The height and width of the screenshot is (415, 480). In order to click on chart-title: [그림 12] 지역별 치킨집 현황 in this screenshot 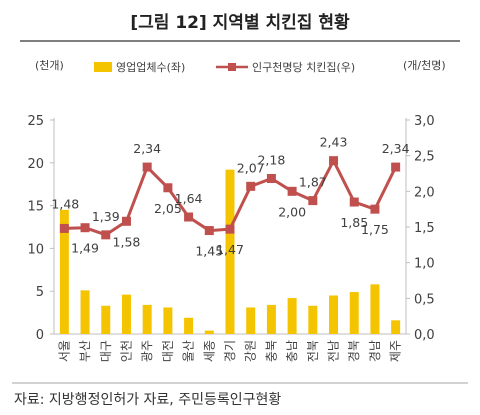, I will do `click(240, 23)`.